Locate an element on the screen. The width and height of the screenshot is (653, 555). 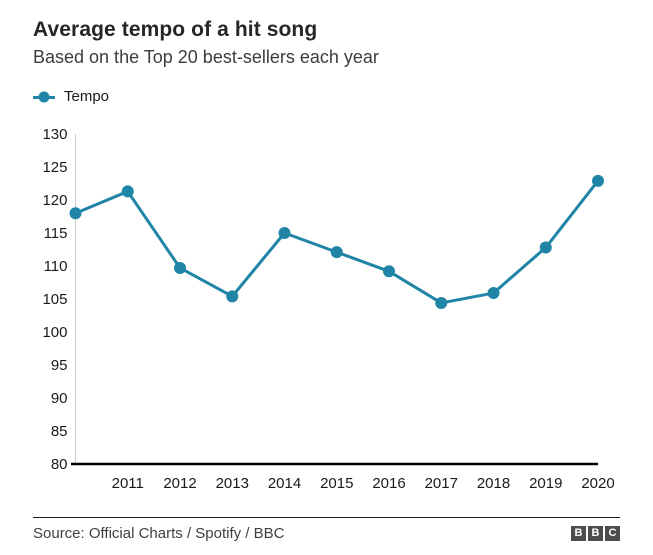
y-axis-tick-label: 115 is located at coordinates (56, 233).